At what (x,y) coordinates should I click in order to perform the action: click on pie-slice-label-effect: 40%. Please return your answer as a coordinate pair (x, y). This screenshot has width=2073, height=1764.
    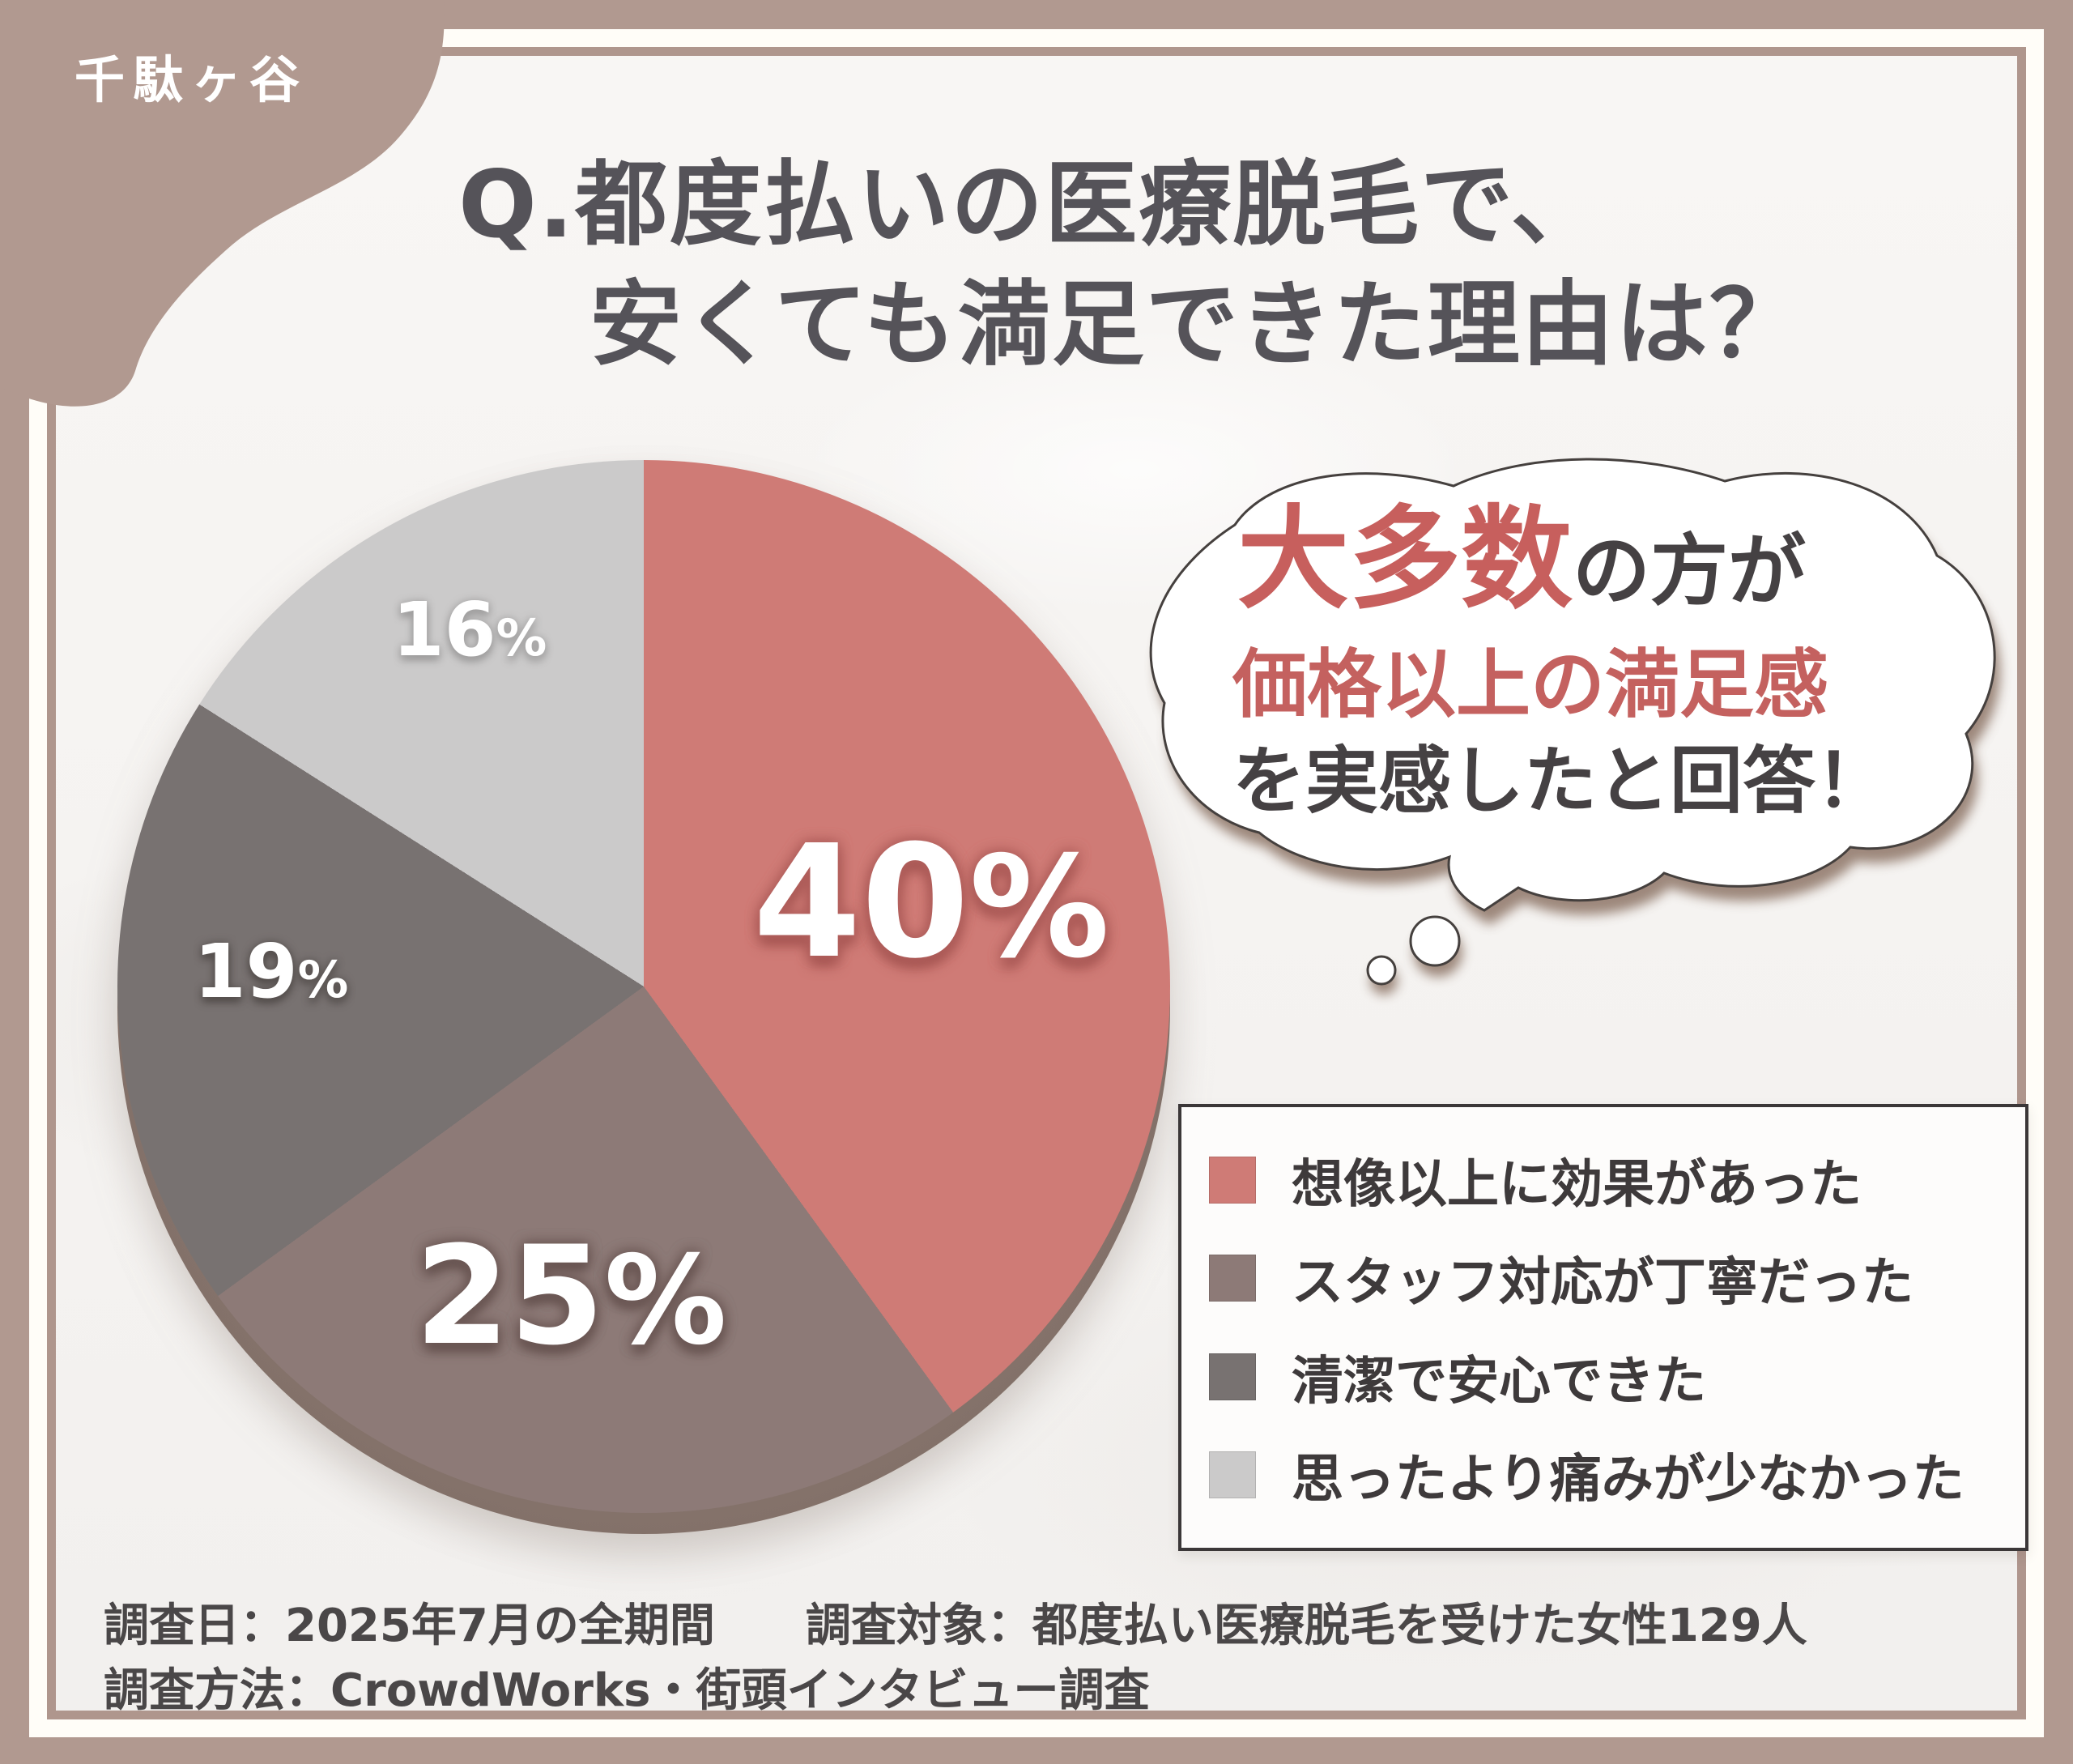
    Looking at the image, I should click on (931, 903).